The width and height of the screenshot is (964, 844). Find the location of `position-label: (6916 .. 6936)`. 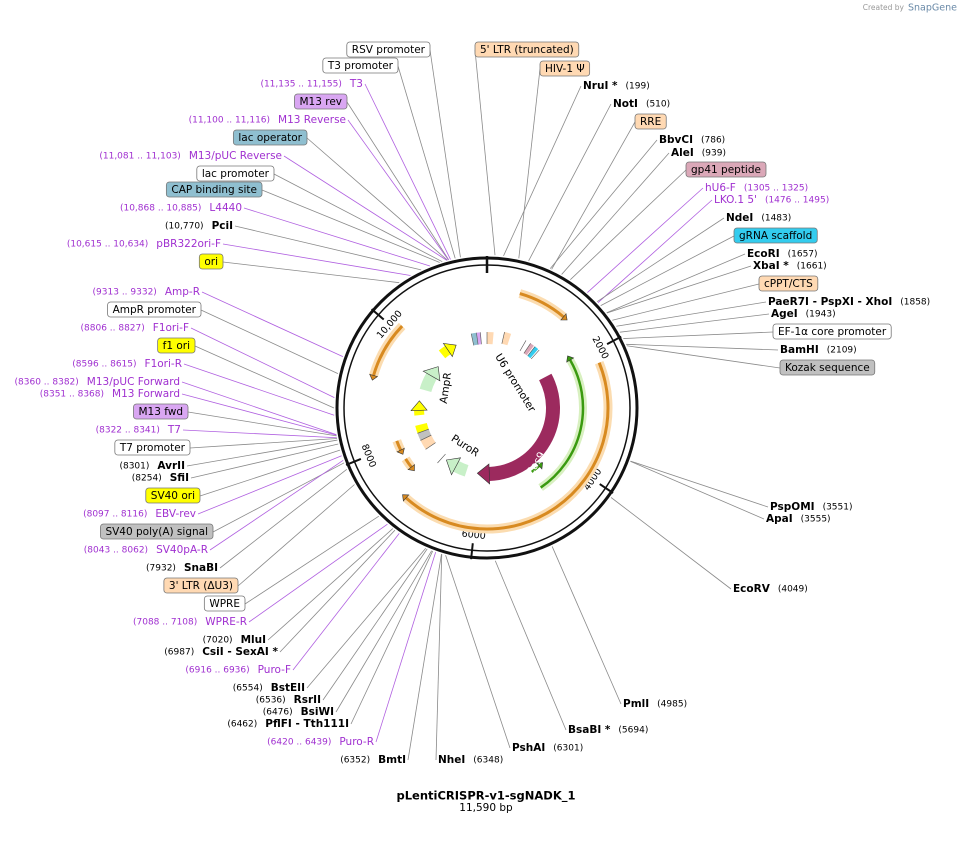

position-label: (6916 .. 6936) is located at coordinates (217, 671).